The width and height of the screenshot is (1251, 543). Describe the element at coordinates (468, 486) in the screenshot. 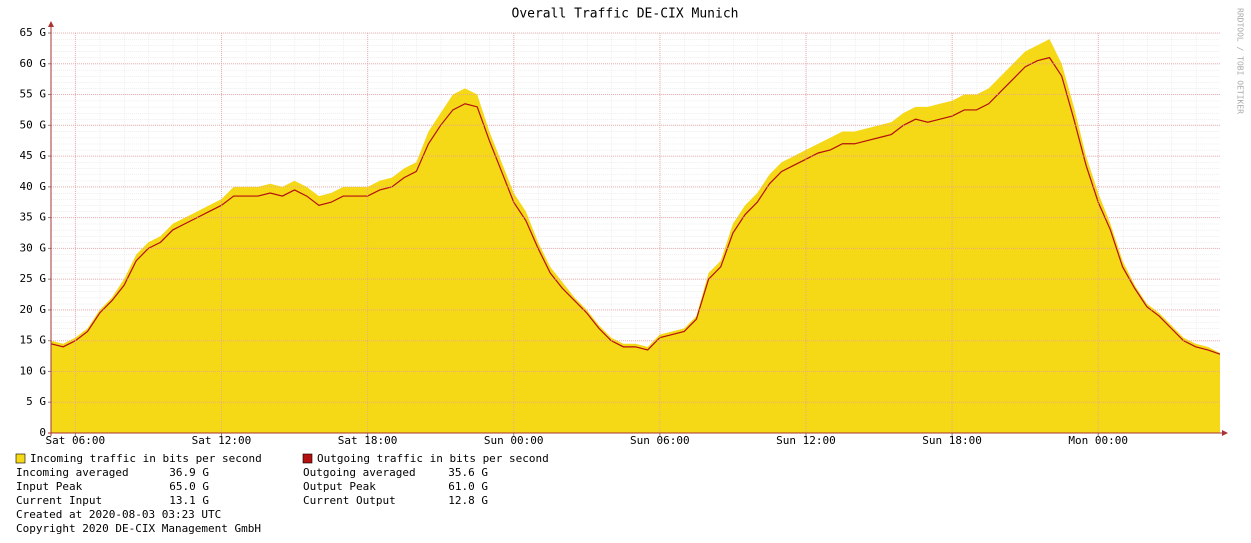

I see `stat-value: 61.0 G` at that location.